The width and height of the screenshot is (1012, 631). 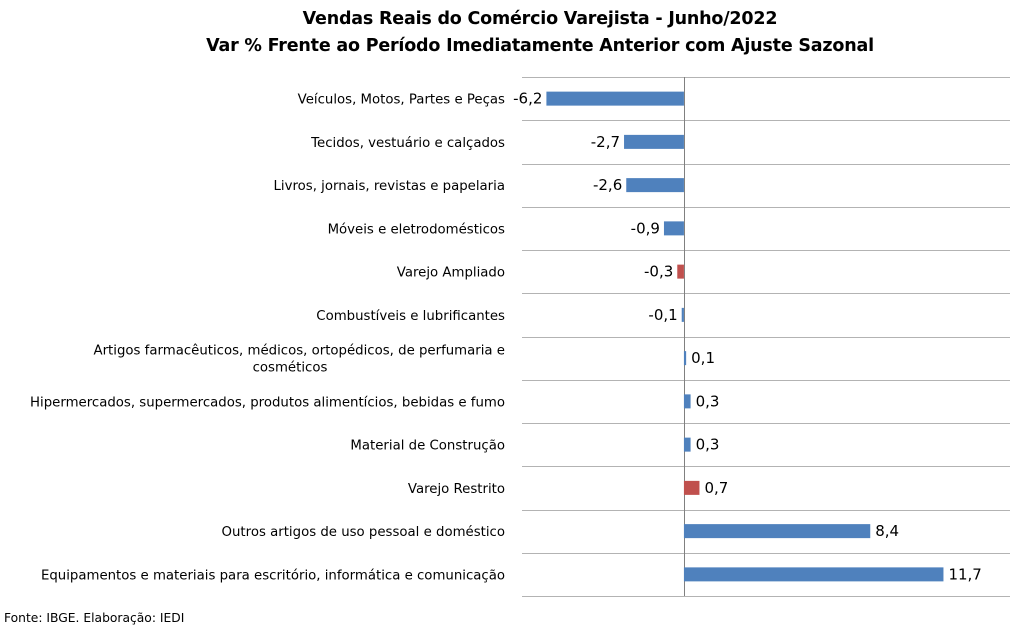 What do you see at coordinates (887, 531) in the screenshot?
I see `value-label: 8,4` at bounding box center [887, 531].